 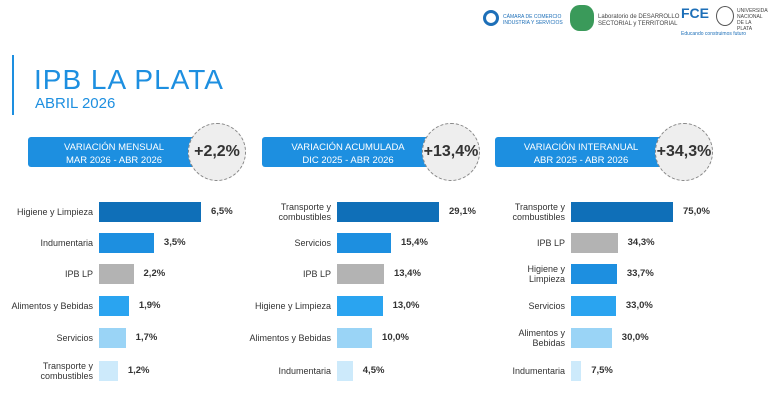 I want to click on header-title: VARIACIÓN ACUMULADA, so click(x=348, y=147).